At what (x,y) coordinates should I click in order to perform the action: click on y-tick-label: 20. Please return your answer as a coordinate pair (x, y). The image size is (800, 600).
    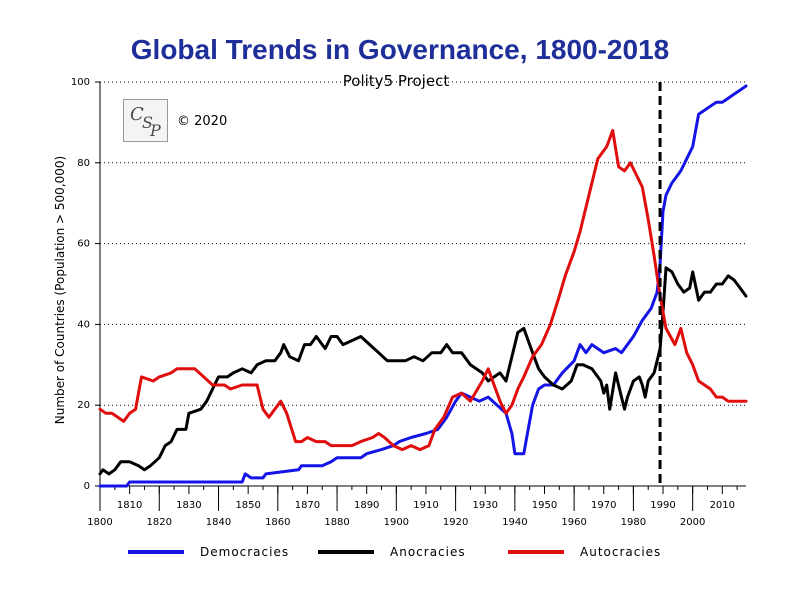
    Looking at the image, I should click on (83, 405).